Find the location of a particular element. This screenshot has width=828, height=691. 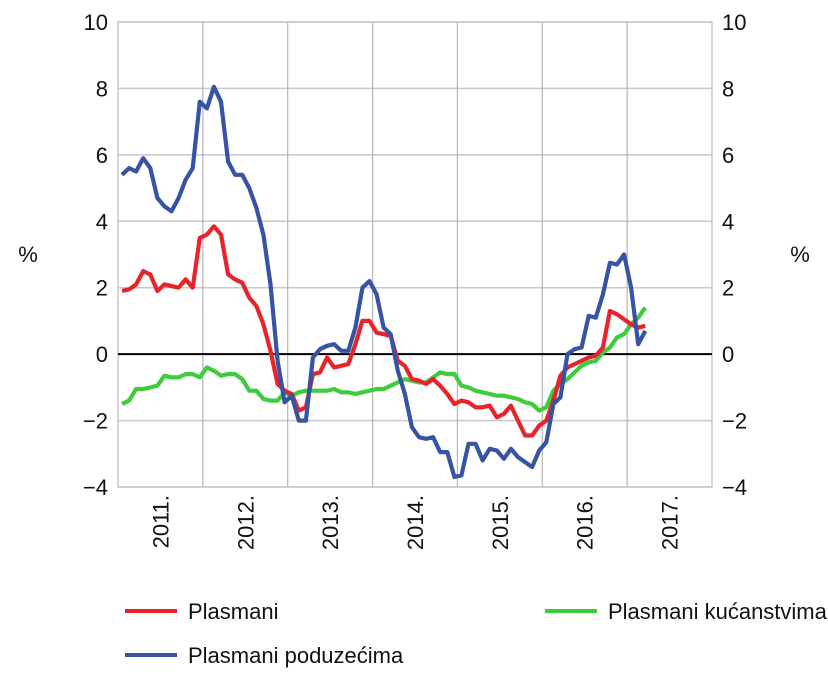

y-tick-label-right: 10 is located at coordinates (734, 22).